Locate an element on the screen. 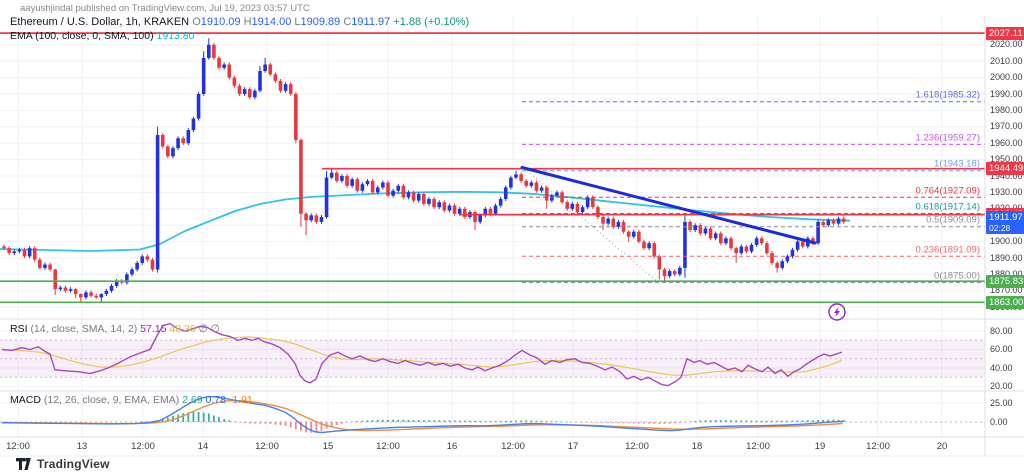 Image resolution: width=1024 pixels, height=472 pixels. macd-signal-line is located at coordinates (422, 415).